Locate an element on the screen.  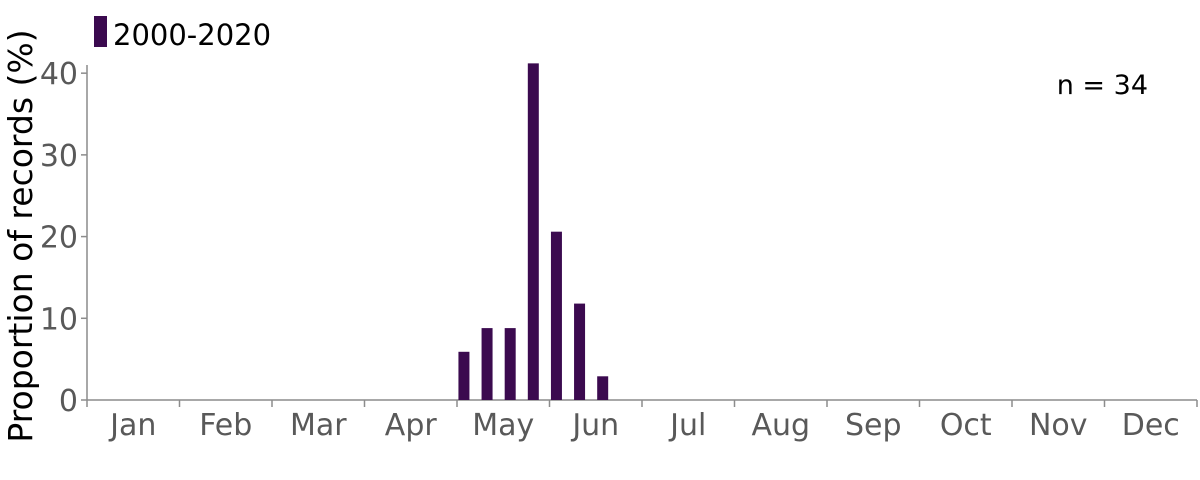
y-tick-label: 30 is located at coordinates (59, 156).